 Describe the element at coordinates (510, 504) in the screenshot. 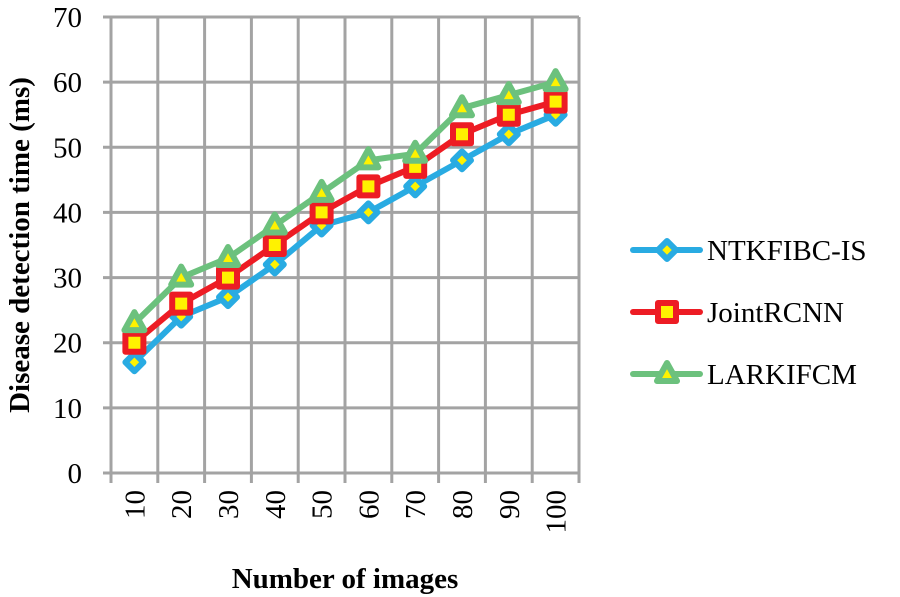

I see `x-tick-label: 90` at that location.